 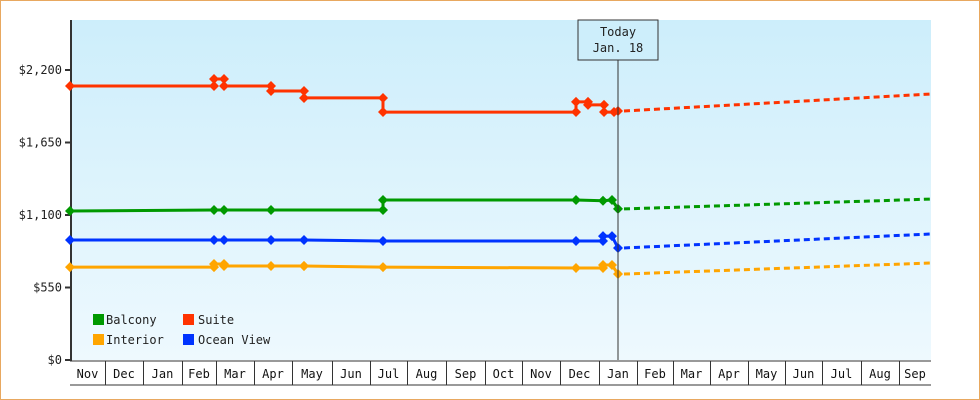 I want to click on legend-label-balcony: Balcony, so click(x=131, y=320).